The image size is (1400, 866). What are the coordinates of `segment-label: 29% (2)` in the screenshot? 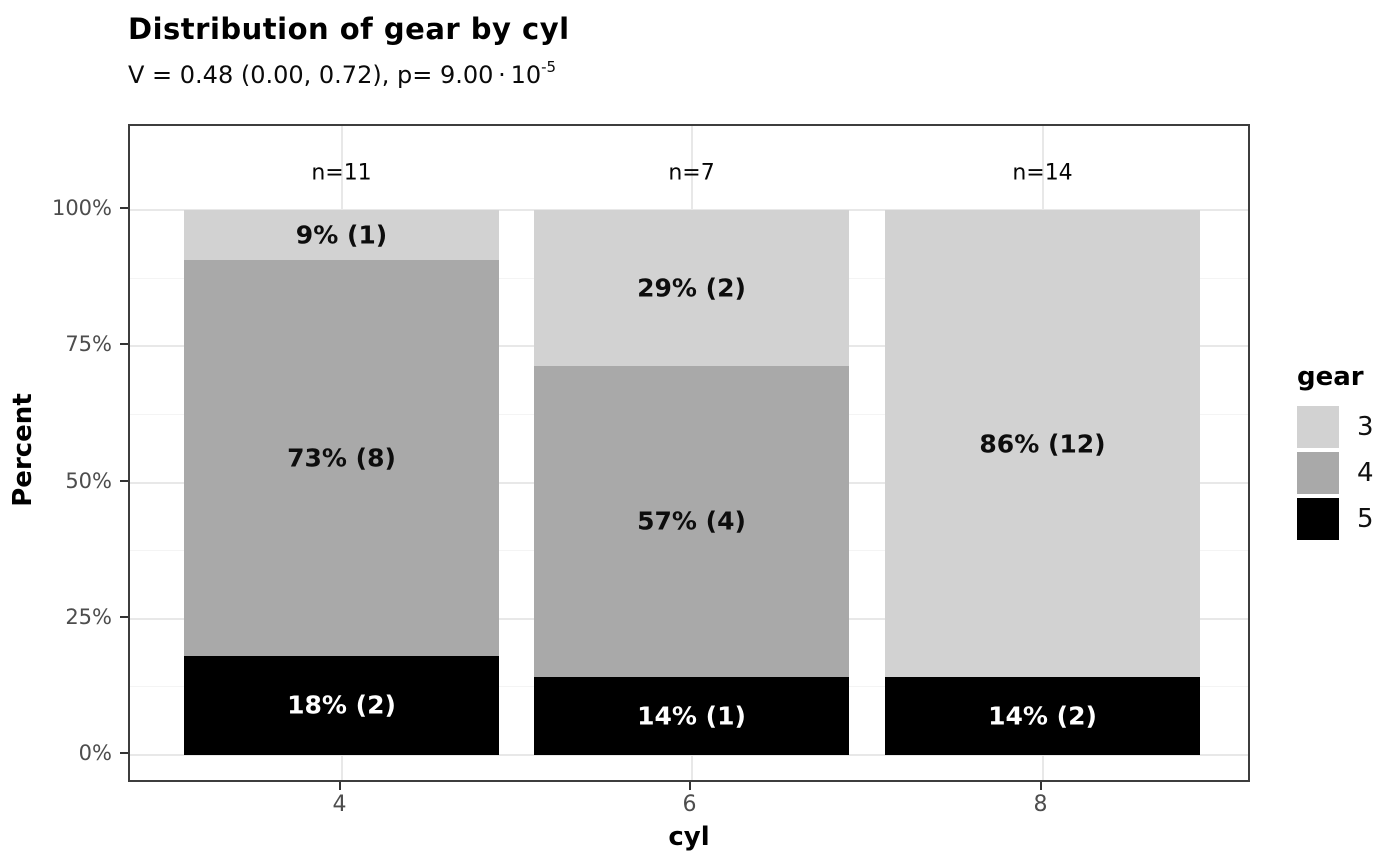 It's located at (691, 288).